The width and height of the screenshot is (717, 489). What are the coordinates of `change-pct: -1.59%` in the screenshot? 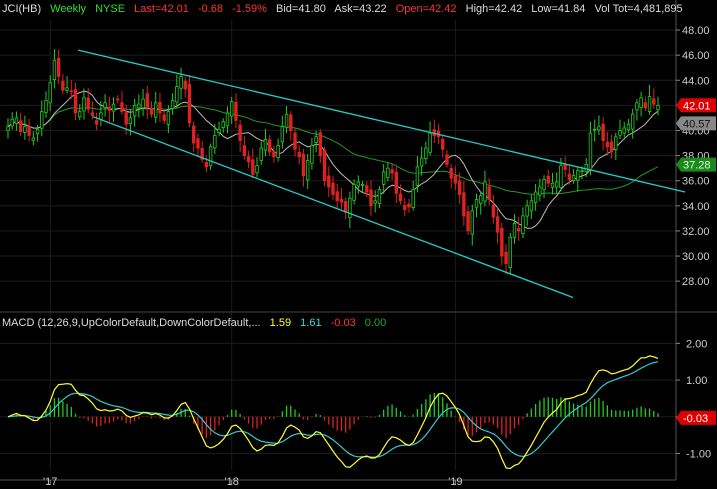 It's located at (249, 9).